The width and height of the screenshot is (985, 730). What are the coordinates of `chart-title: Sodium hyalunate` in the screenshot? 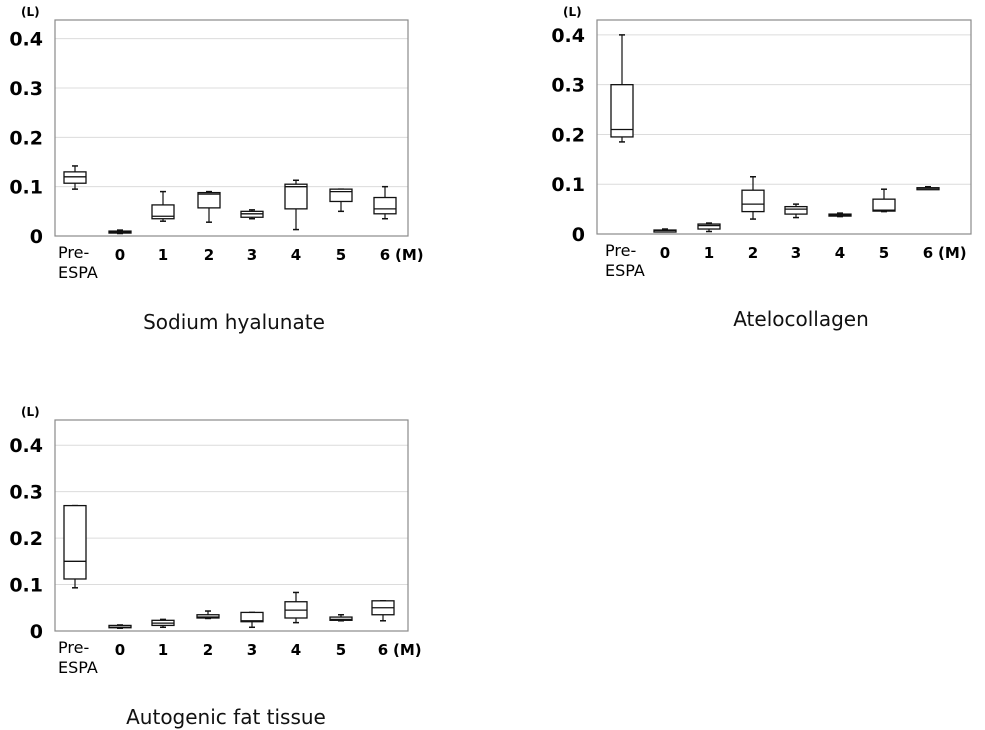 It's located at (234, 322).